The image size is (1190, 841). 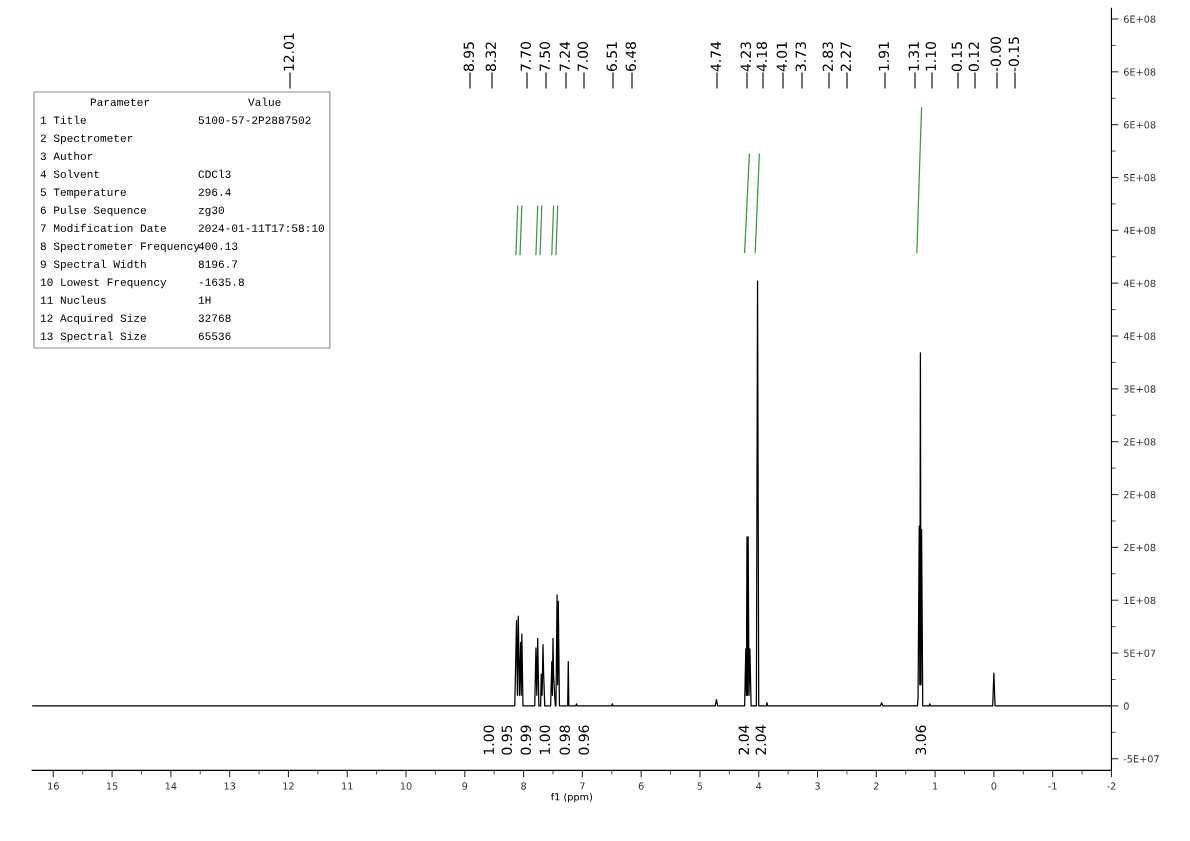 I want to click on x-tick-label: 6, so click(x=641, y=786).